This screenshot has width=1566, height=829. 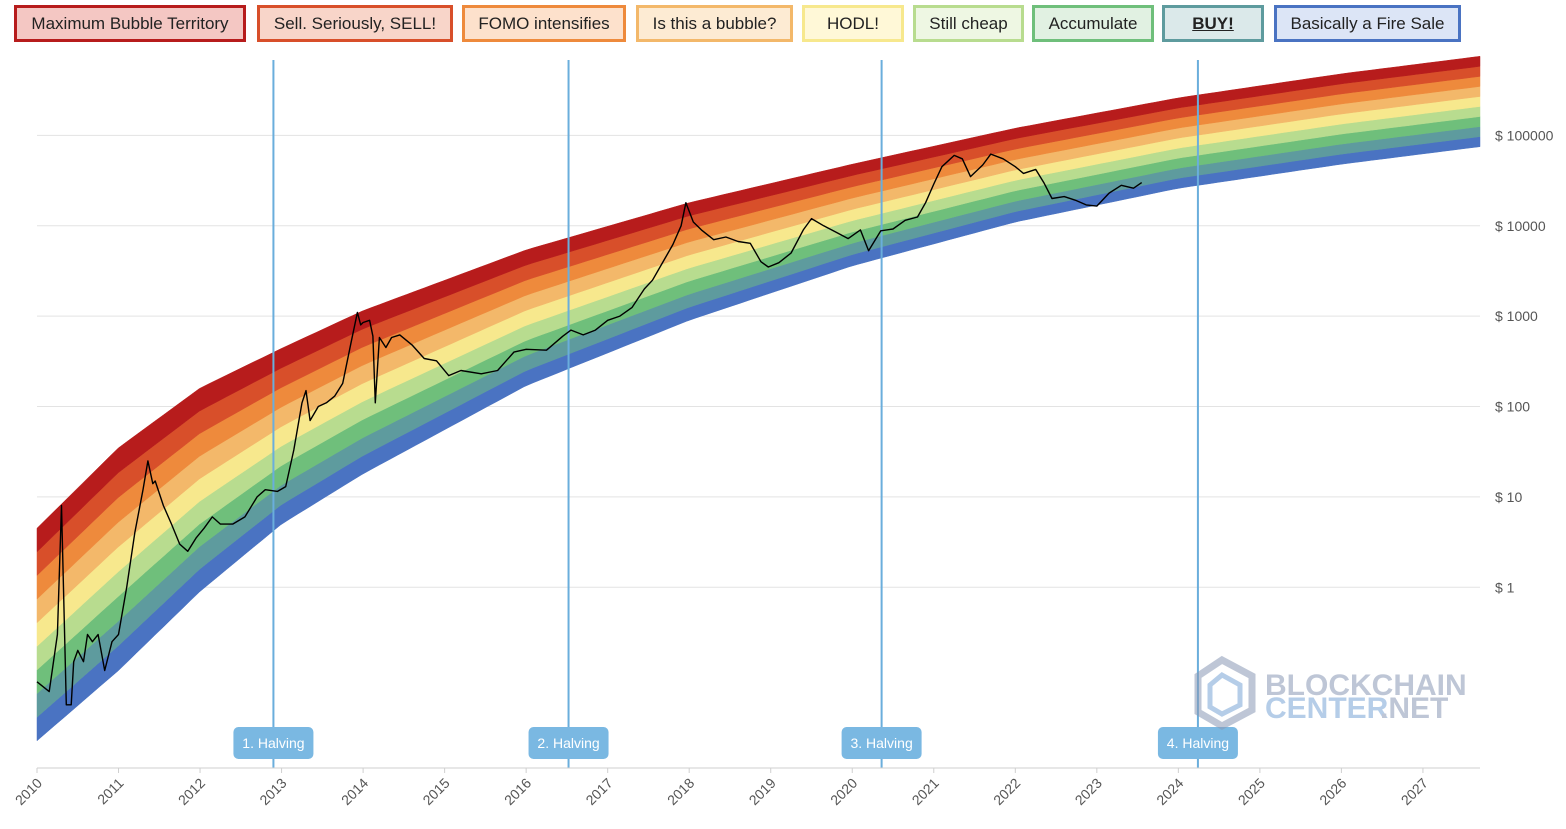 What do you see at coordinates (1327, 708) in the screenshot?
I see `logo-text-line2: CENTER` at bounding box center [1327, 708].